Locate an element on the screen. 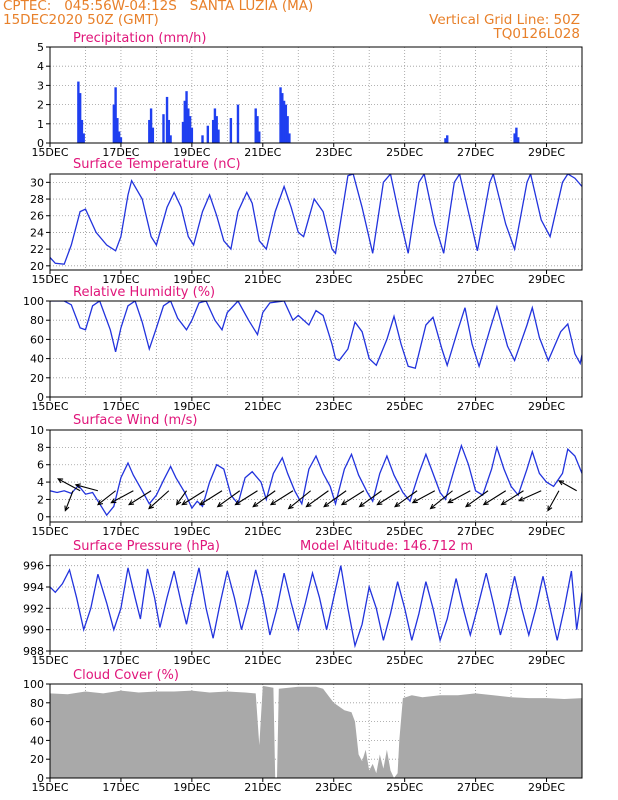 The width and height of the screenshot is (618, 800). header-grid-note: Vertical Grid Line: 50Z is located at coordinates (504, 20).